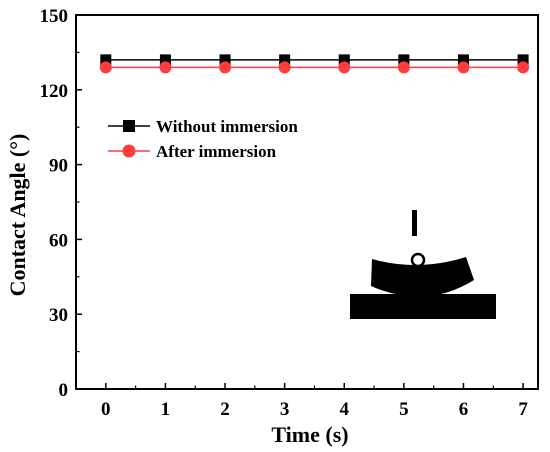  What do you see at coordinates (422, 277) in the screenshot?
I see `inset-droplet-shape` at bounding box center [422, 277].